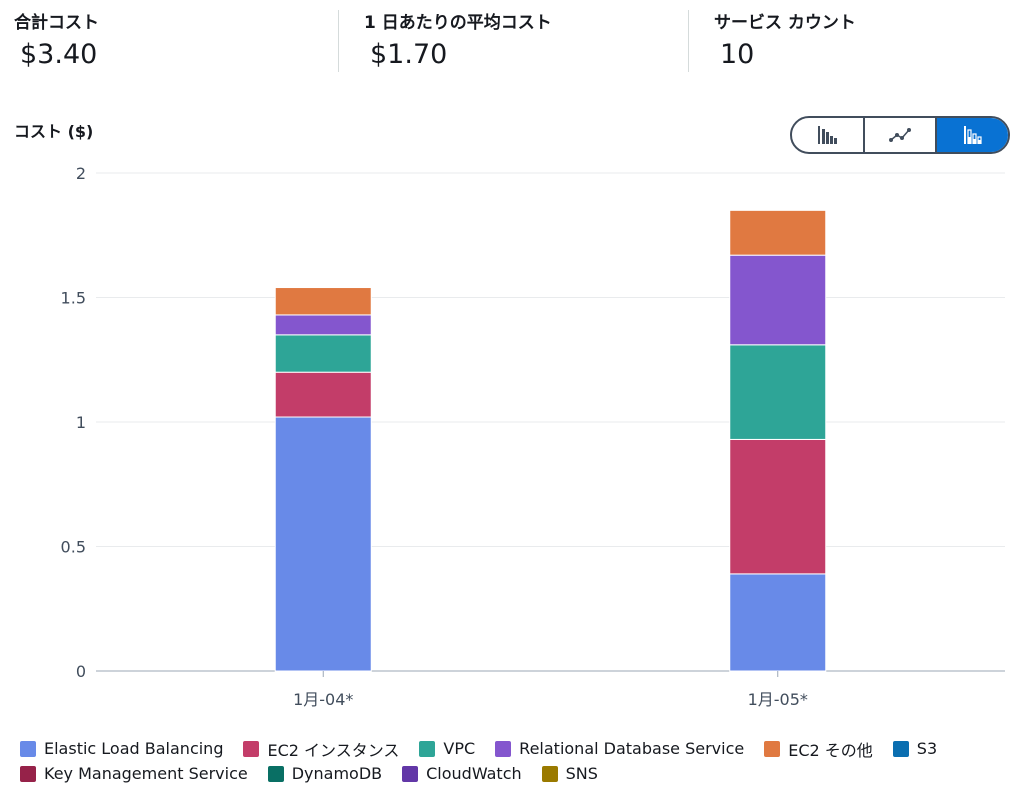 Image resolution: width=1036 pixels, height=789 pixels. What do you see at coordinates (146, 773) in the screenshot?
I see `legend-label: Key Management Service` at bounding box center [146, 773].